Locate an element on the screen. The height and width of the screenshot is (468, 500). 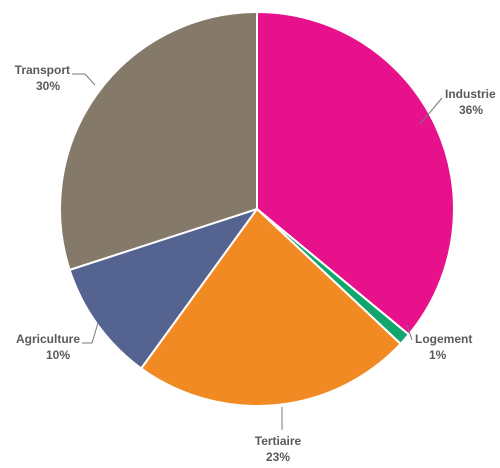
slice-percent-industrie: 36% is located at coordinates (471, 110).